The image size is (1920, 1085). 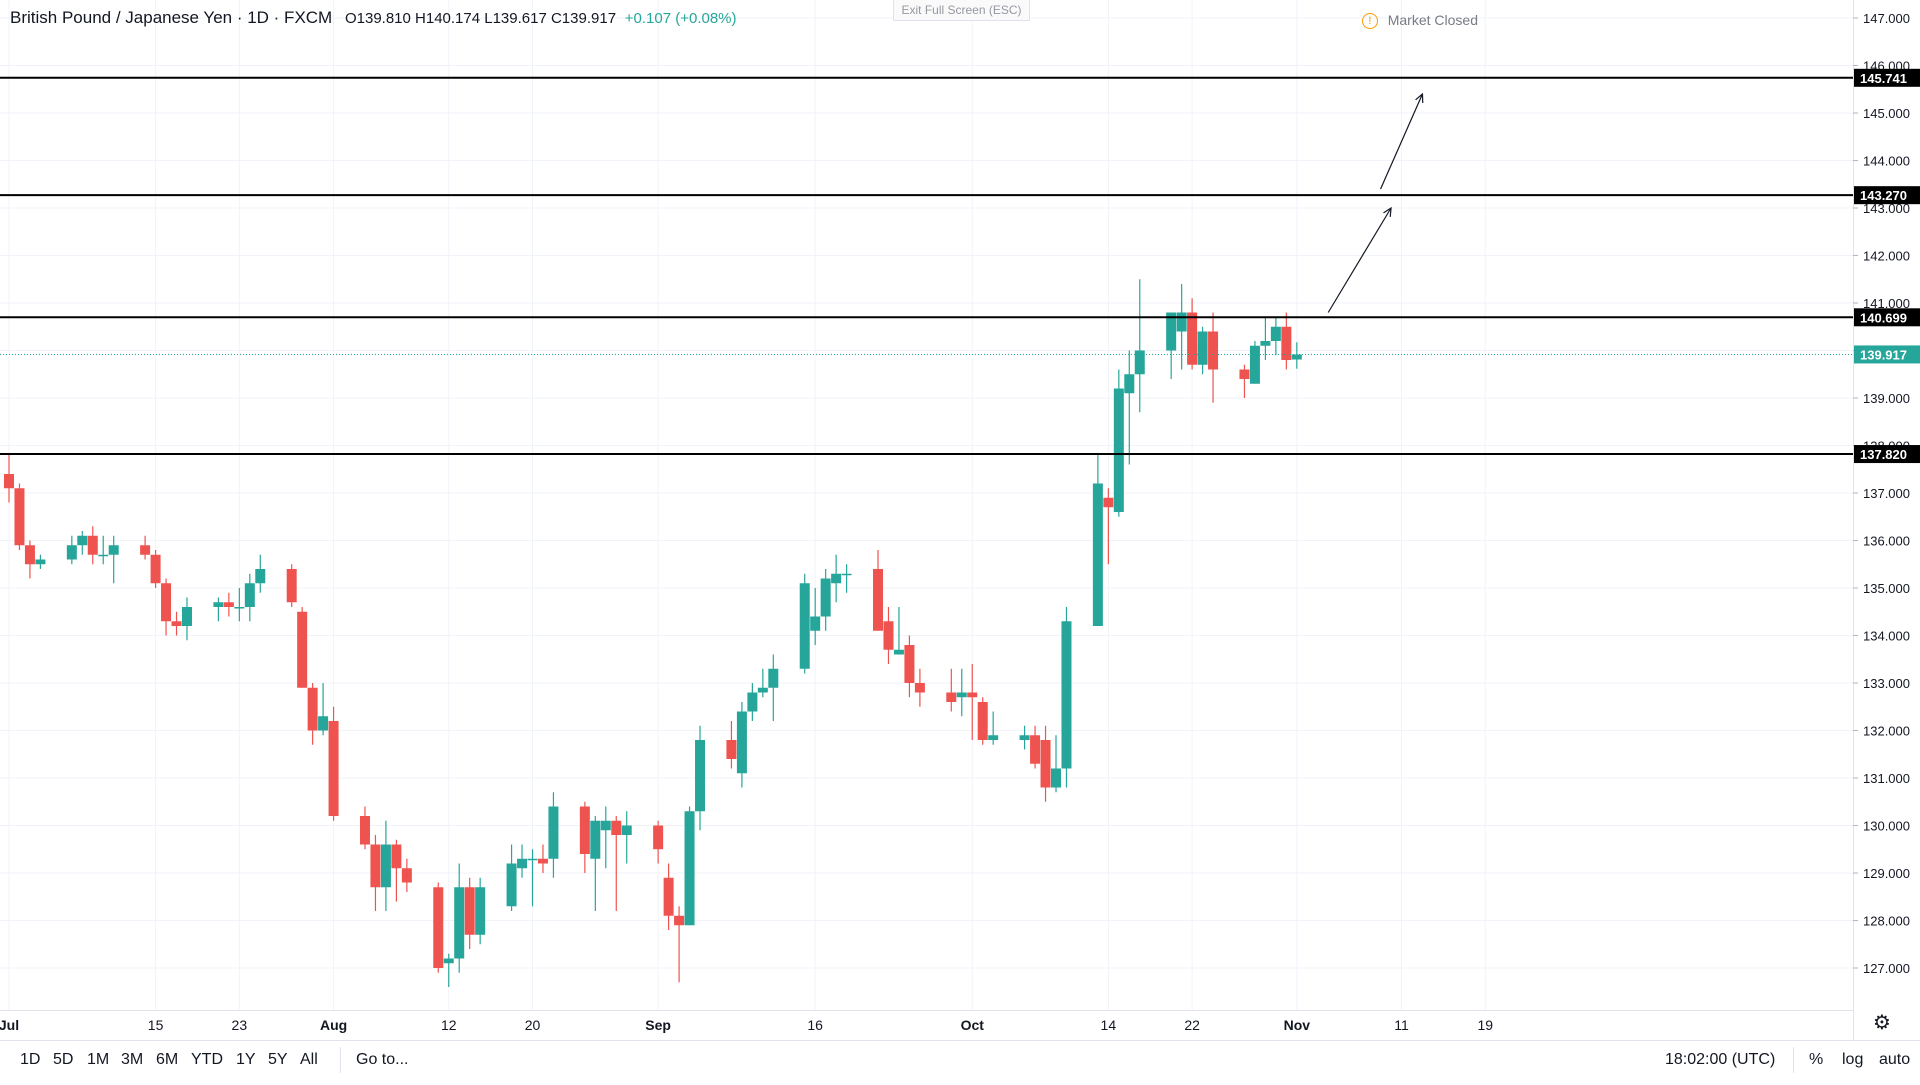 What do you see at coordinates (1401, 1025) in the screenshot?
I see `time-tick-label: 11` at bounding box center [1401, 1025].